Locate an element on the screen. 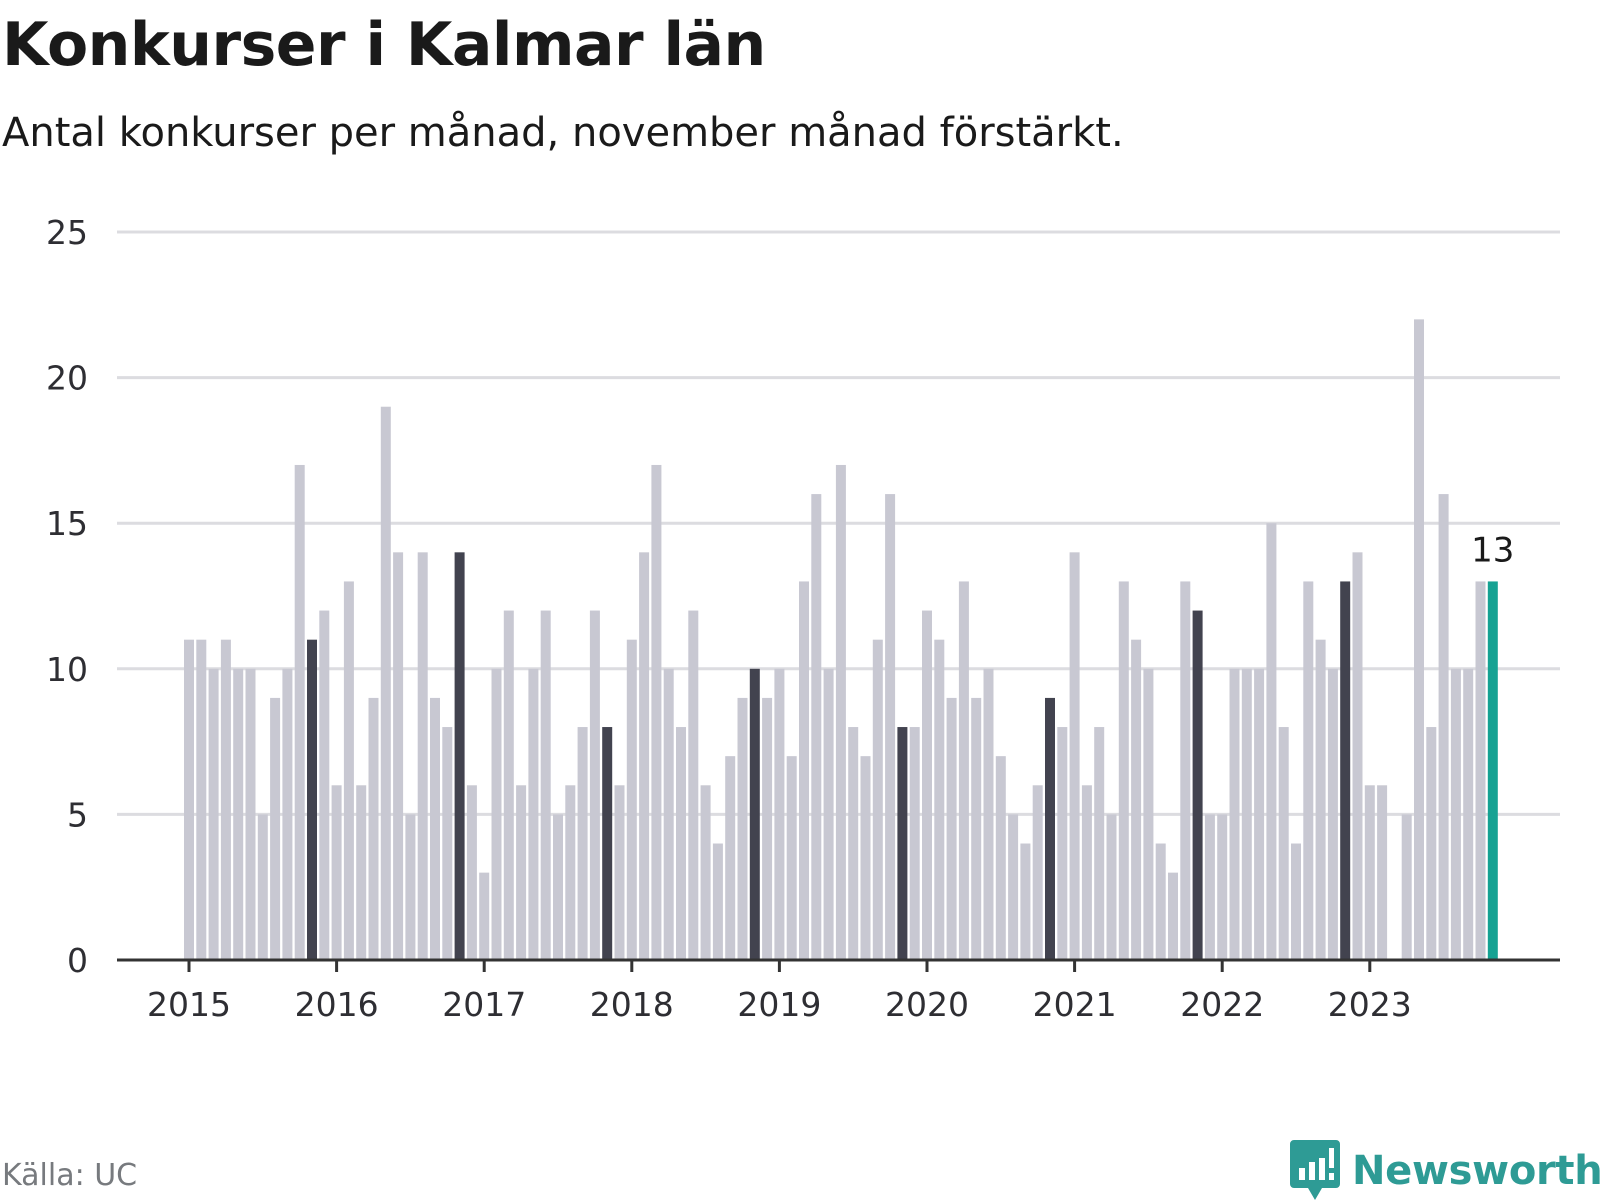 This screenshot has width=1600, height=1202. y-tick-label: 0 is located at coordinates (77, 960).